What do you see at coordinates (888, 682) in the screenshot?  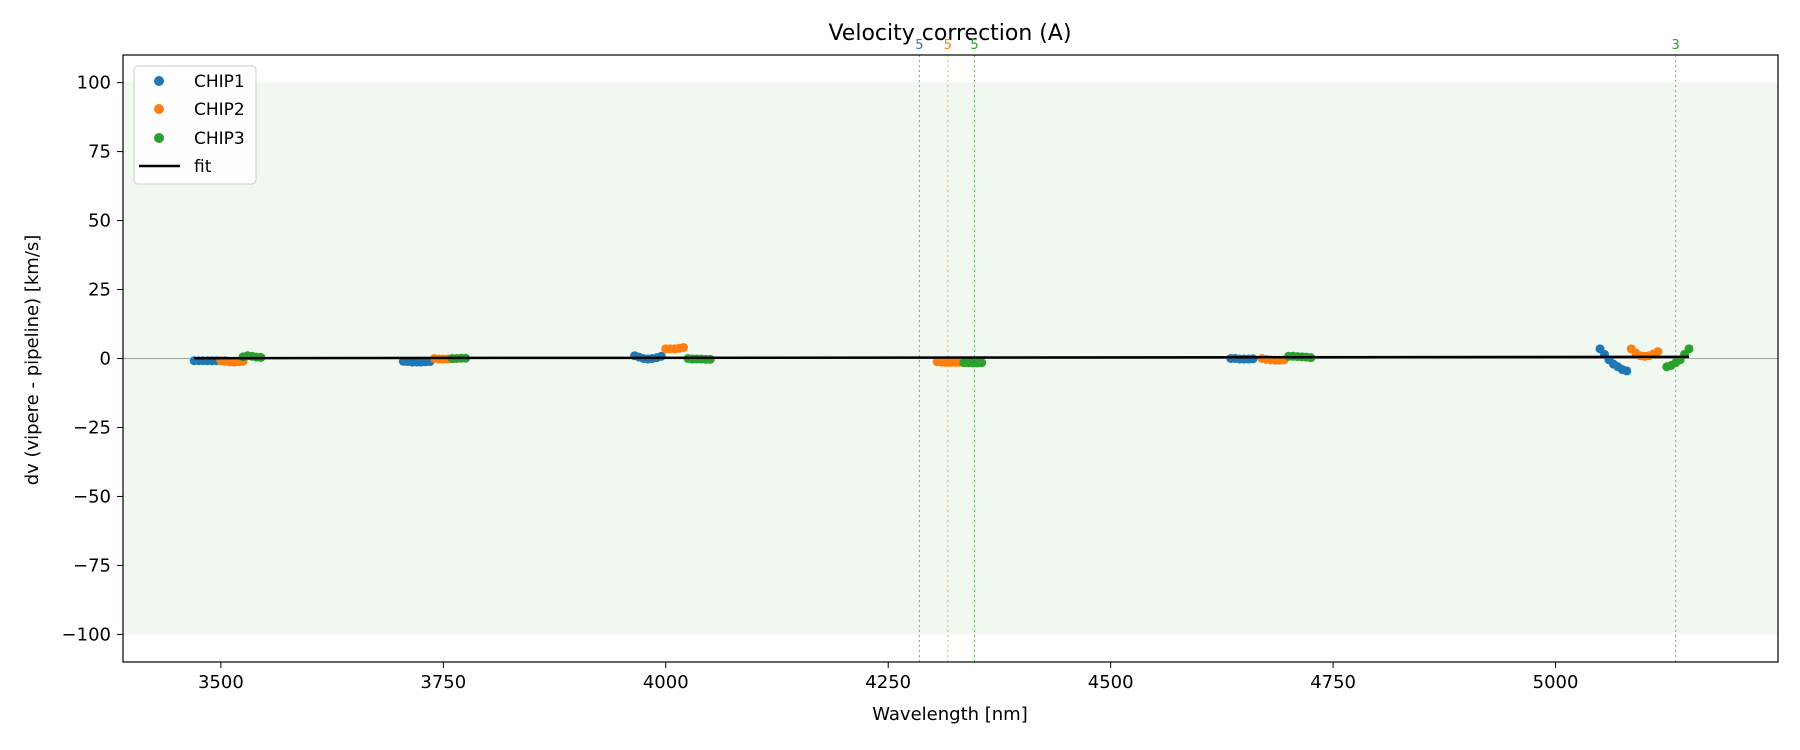 I see `x-tick-label: 4250` at bounding box center [888, 682].